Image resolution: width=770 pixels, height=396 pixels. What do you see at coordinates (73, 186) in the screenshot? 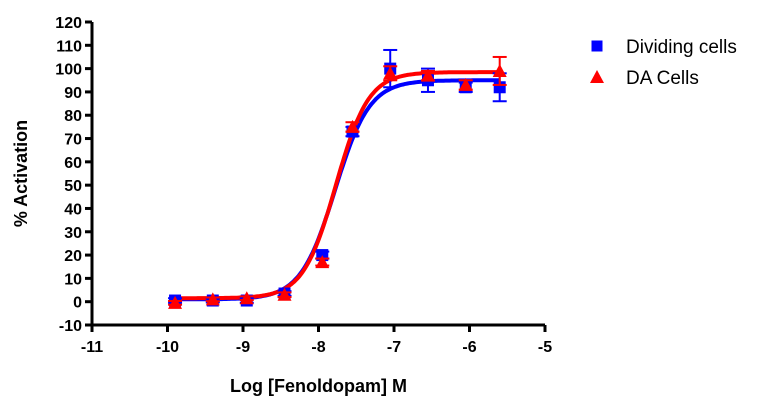
I see `y-tick-label: 50` at bounding box center [73, 186].